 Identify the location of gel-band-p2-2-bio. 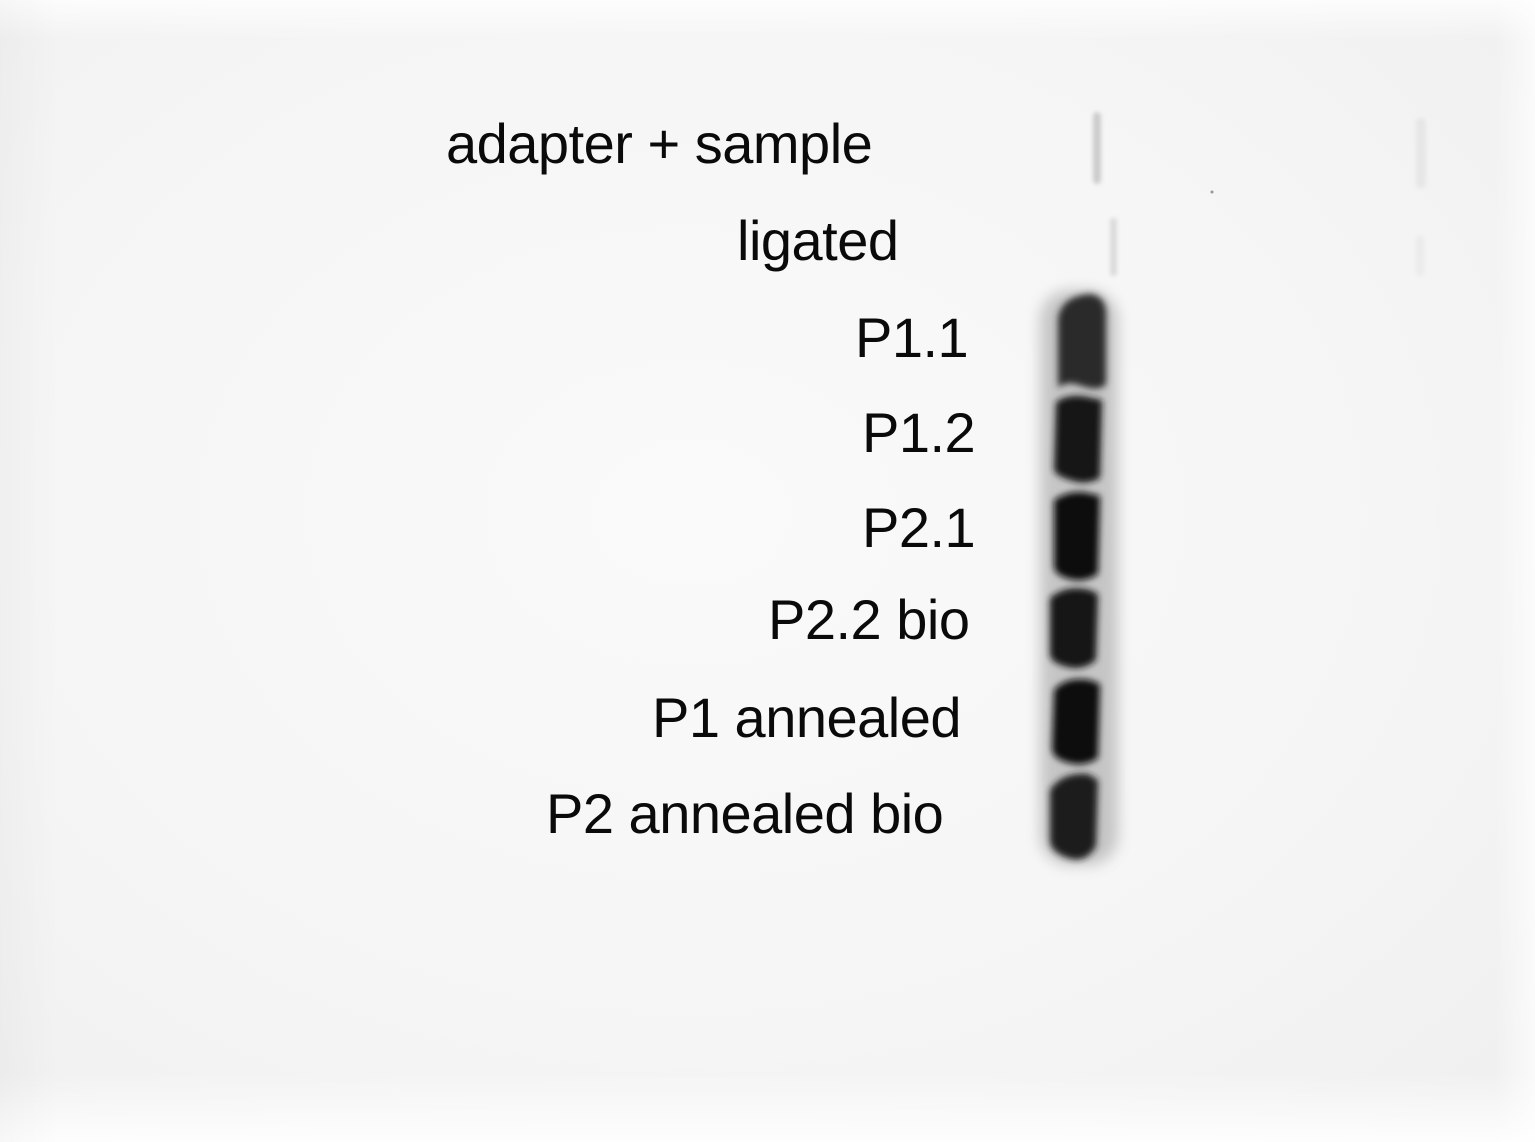
(1074, 628).